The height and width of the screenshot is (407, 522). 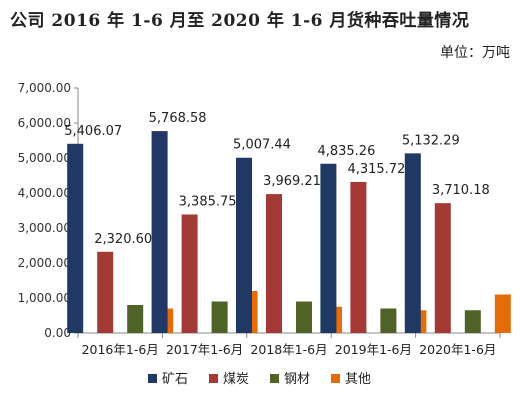 What do you see at coordinates (457, 349) in the screenshot?
I see `x-tick-label: 2020年1-6月` at bounding box center [457, 349].